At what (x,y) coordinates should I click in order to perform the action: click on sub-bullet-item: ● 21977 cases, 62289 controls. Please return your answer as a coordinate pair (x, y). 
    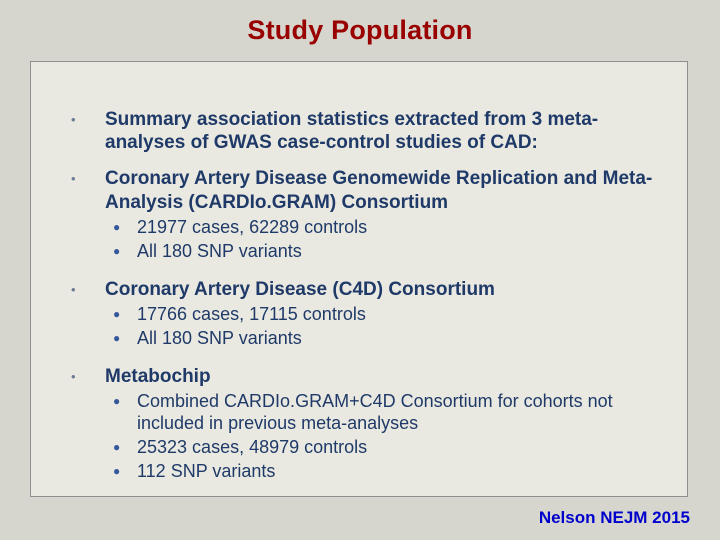
    Looking at the image, I should click on (382, 228).